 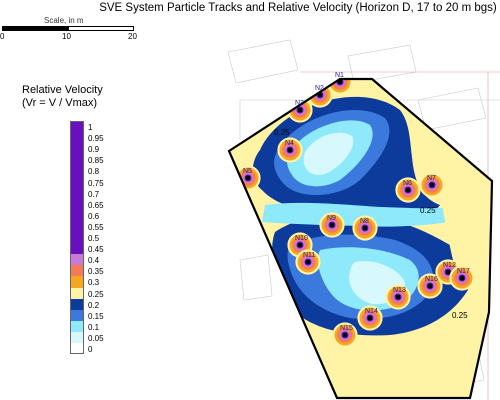 What do you see at coordinates (96, 294) in the screenshot?
I see `legend-label: 0.25` at bounding box center [96, 294].